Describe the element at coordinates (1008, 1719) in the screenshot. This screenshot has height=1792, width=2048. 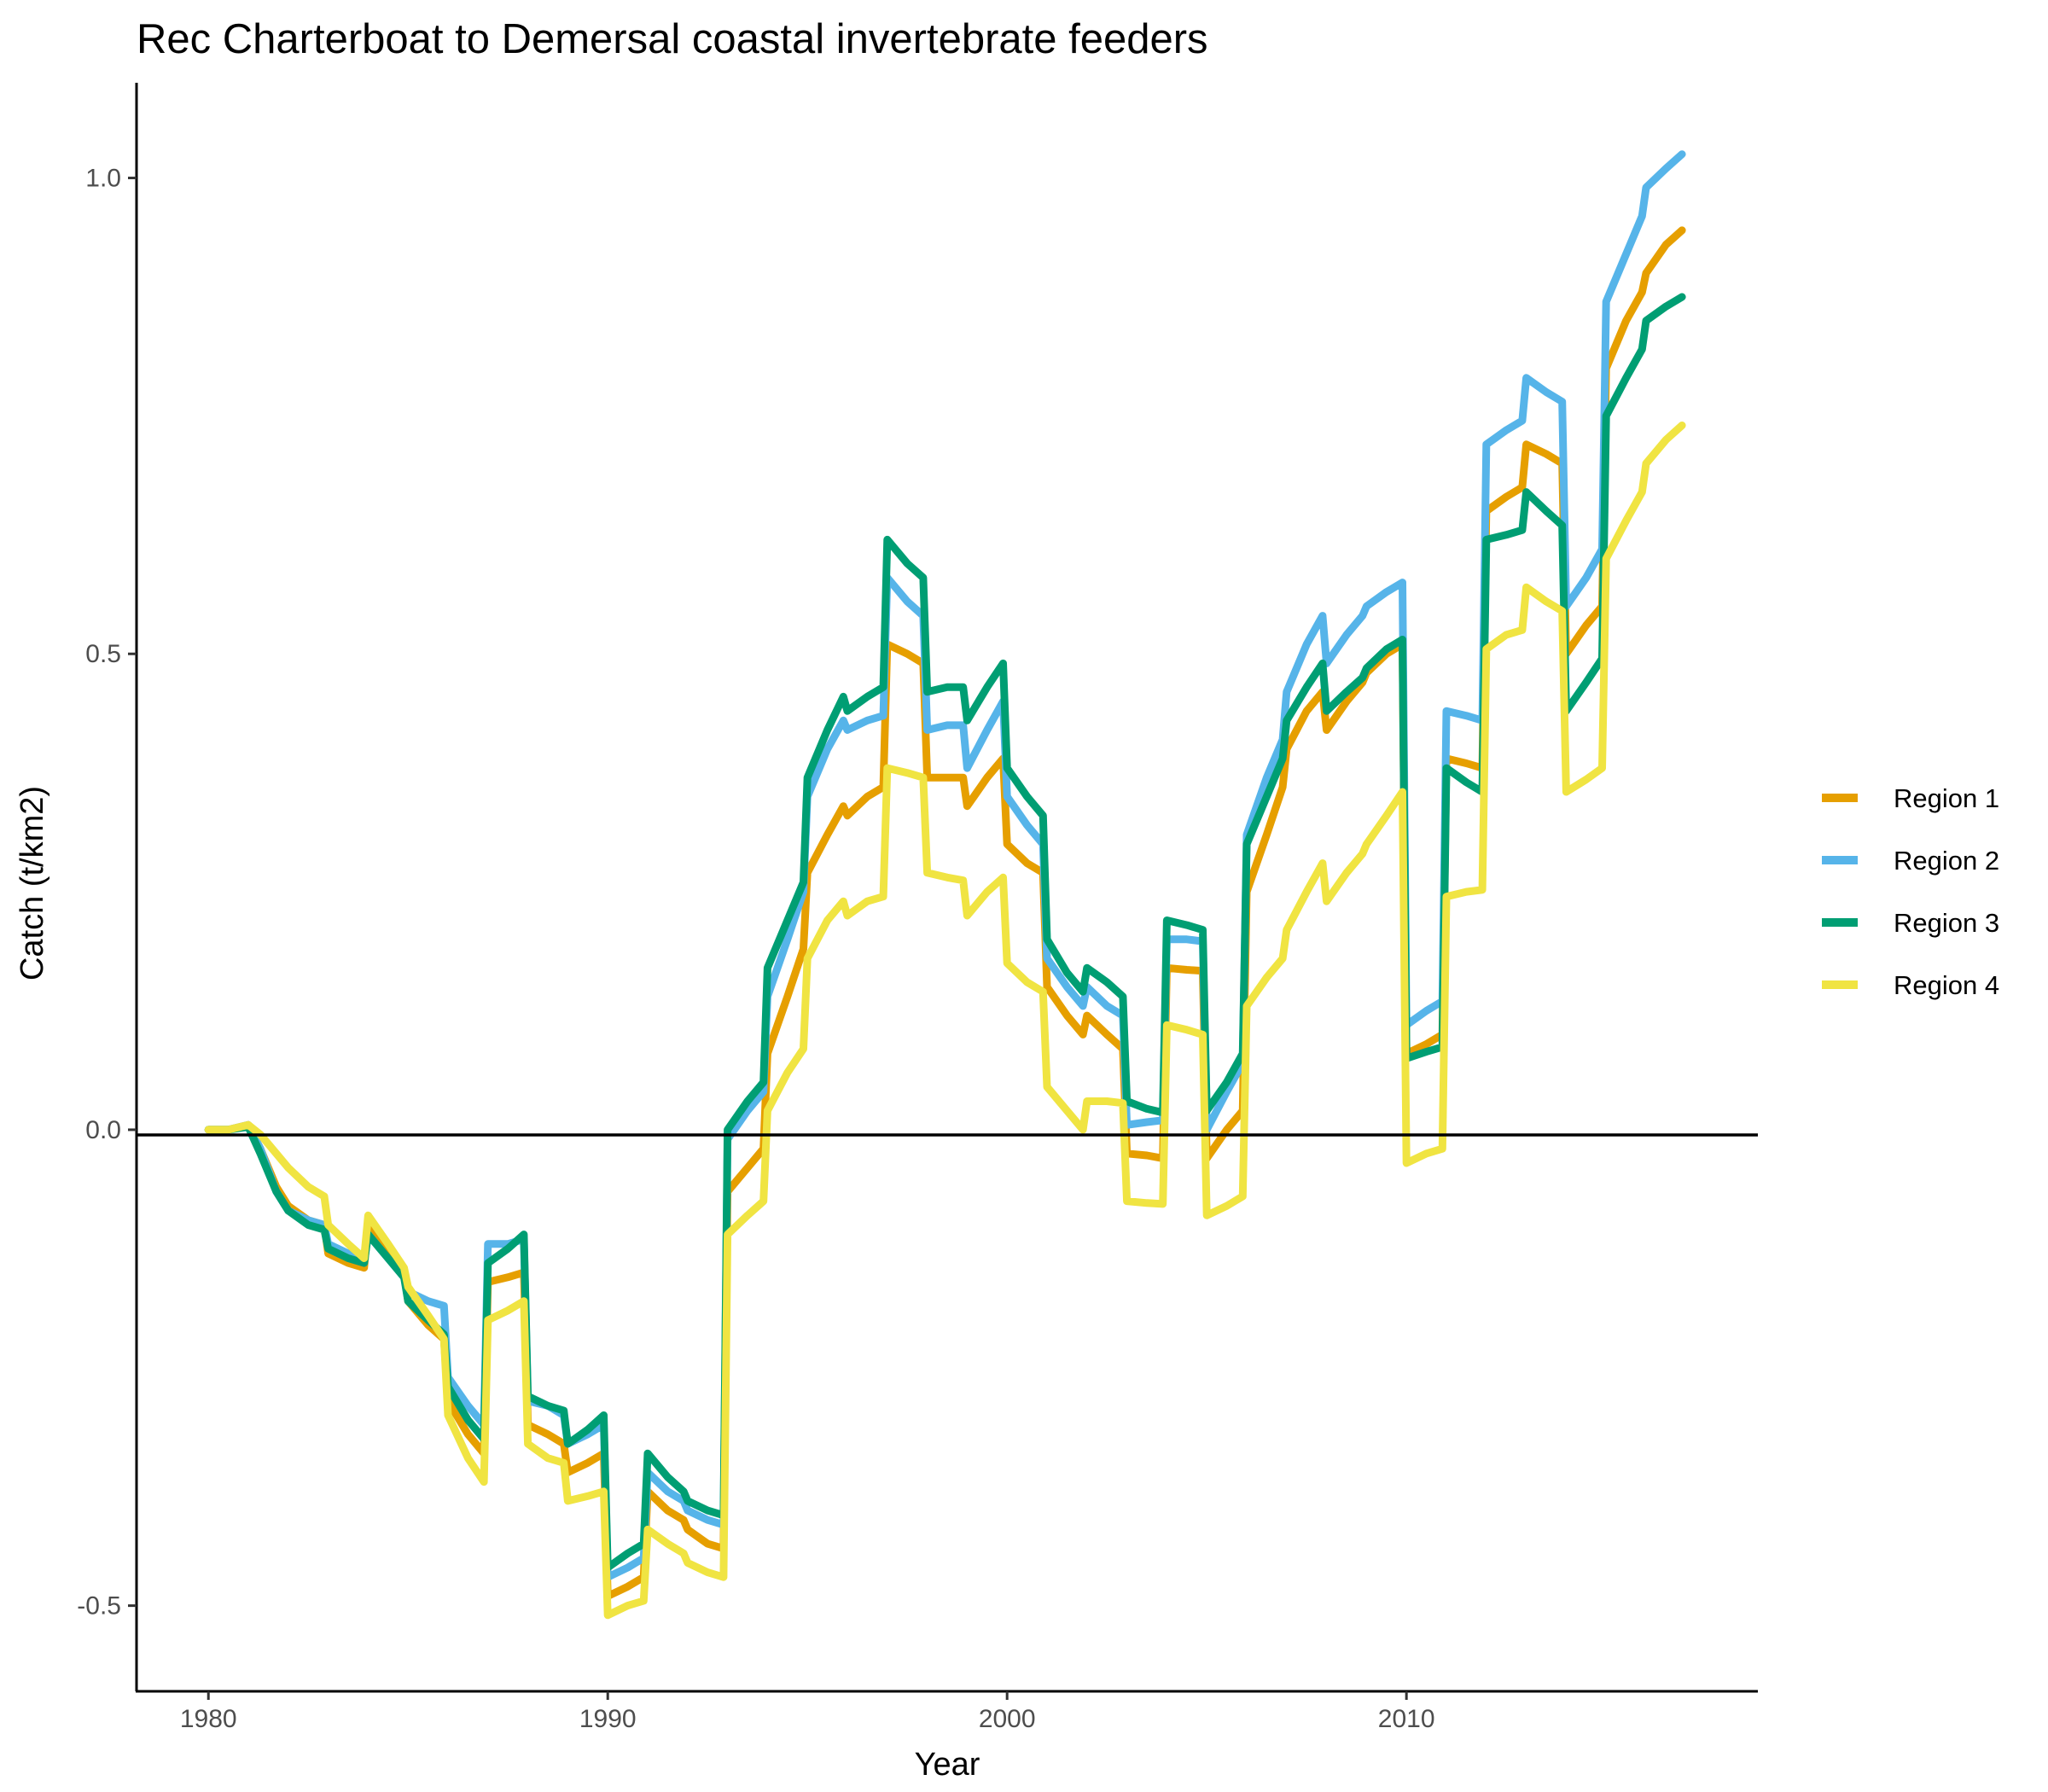
I see `x-tick-label: 2000` at that location.